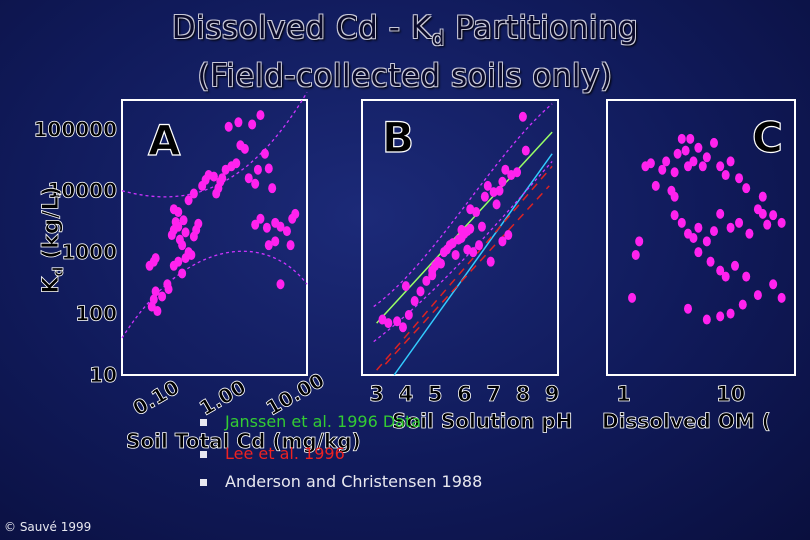 This screenshot has height=540, width=810. What do you see at coordinates (701, 237) in the screenshot?
I see `panel-frame-c` at bounding box center [701, 237].